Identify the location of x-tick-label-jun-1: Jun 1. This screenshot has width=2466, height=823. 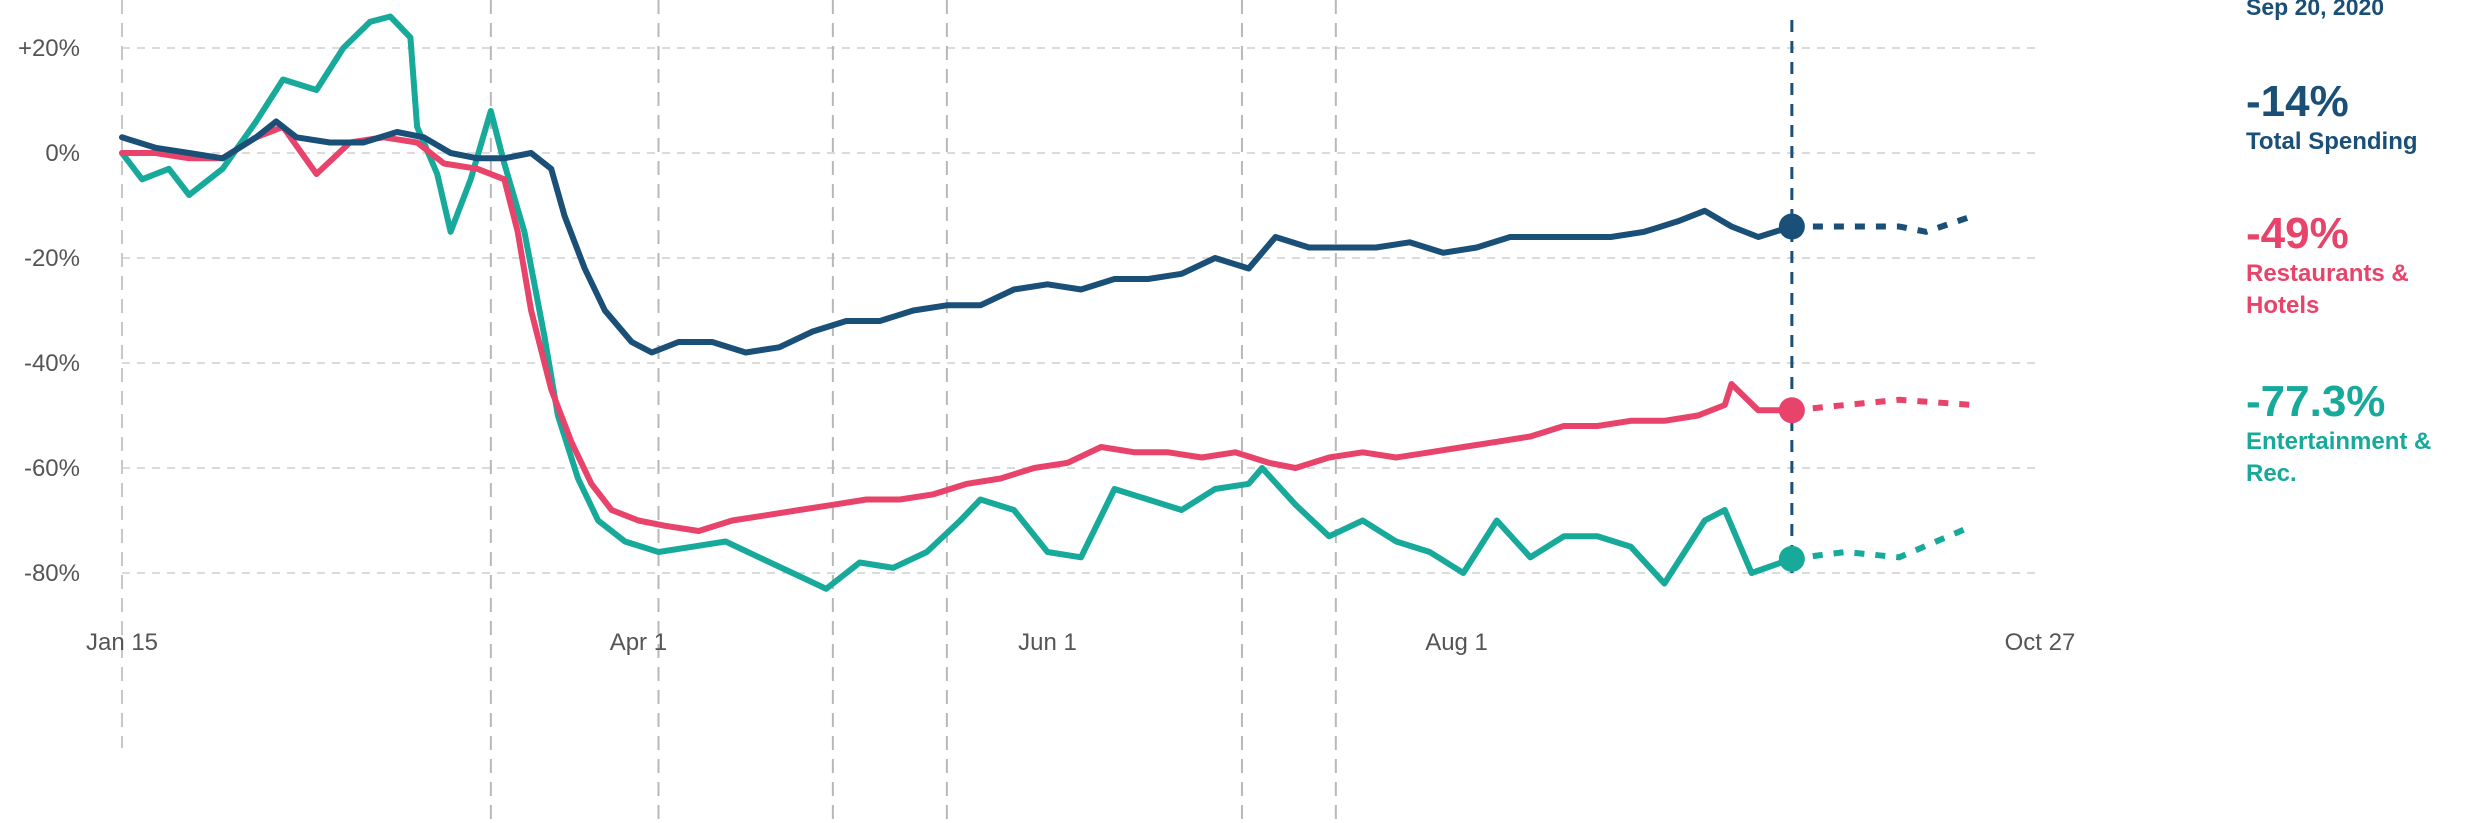
(1047, 642).